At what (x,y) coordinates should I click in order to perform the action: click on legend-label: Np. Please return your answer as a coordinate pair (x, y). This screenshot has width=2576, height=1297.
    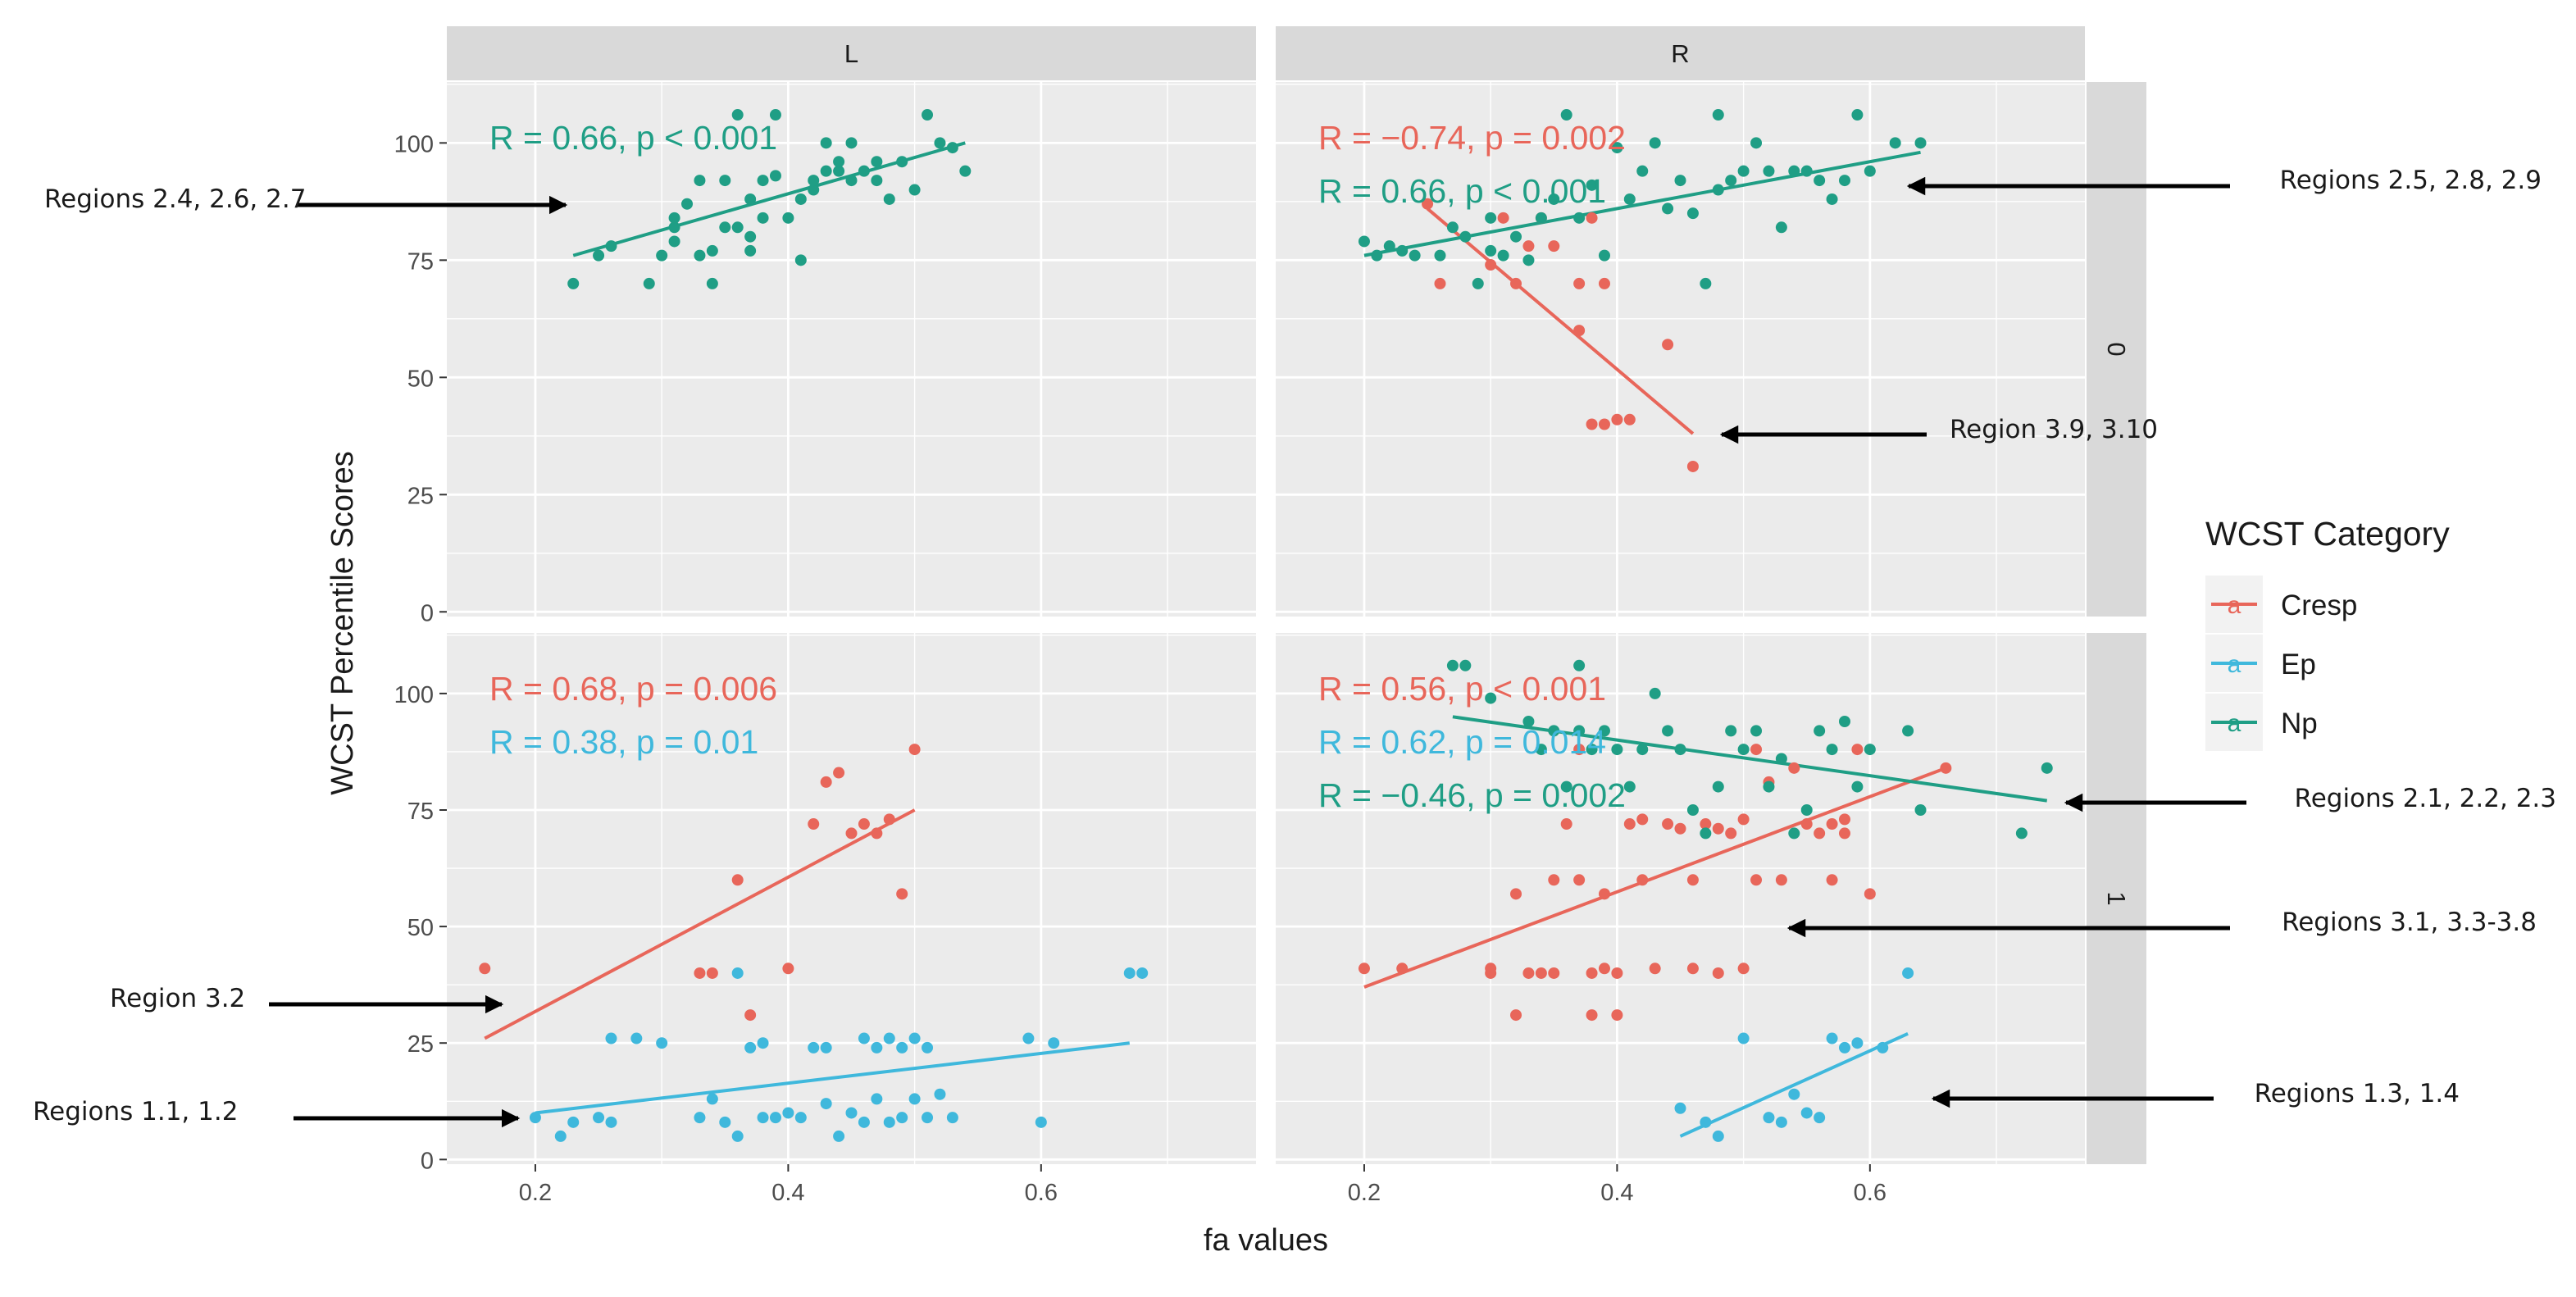
    Looking at the image, I should click on (2300, 724).